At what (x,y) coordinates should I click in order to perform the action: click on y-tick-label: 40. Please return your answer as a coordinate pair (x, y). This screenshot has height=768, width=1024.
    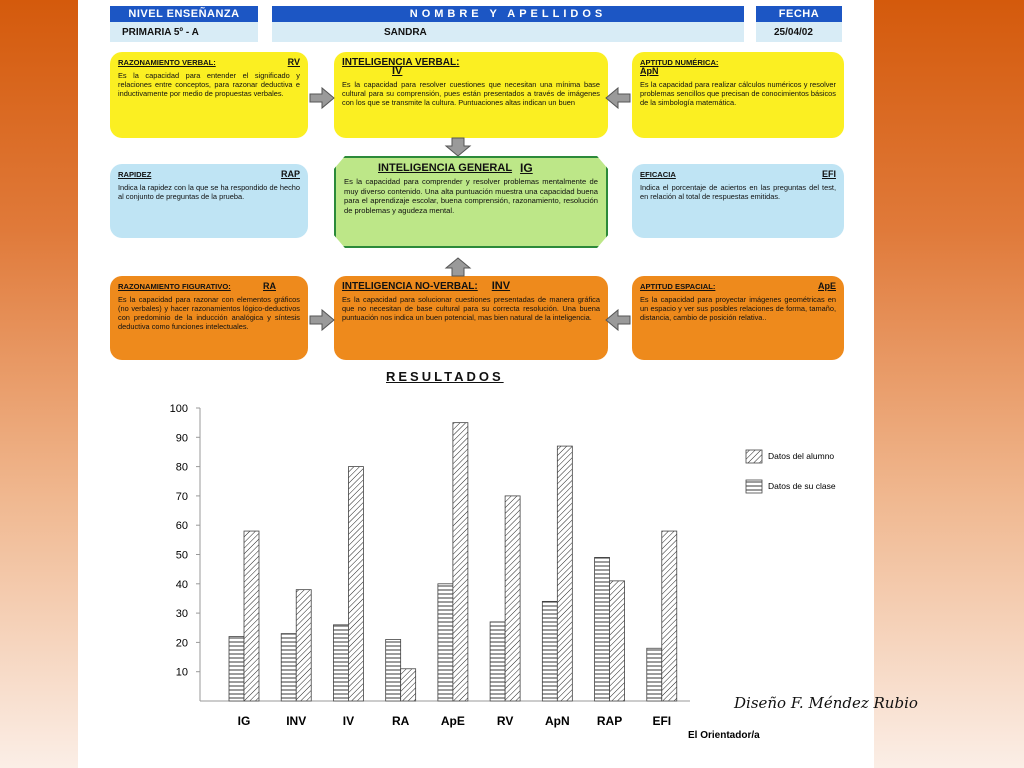
    Looking at the image, I should click on (182, 585).